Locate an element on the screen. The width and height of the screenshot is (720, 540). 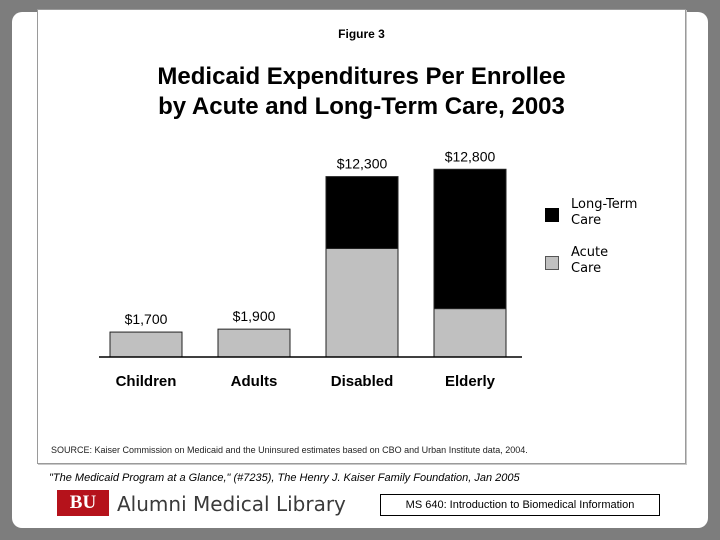
legend-label-acute: Acute Care is located at coordinates (626, 261).